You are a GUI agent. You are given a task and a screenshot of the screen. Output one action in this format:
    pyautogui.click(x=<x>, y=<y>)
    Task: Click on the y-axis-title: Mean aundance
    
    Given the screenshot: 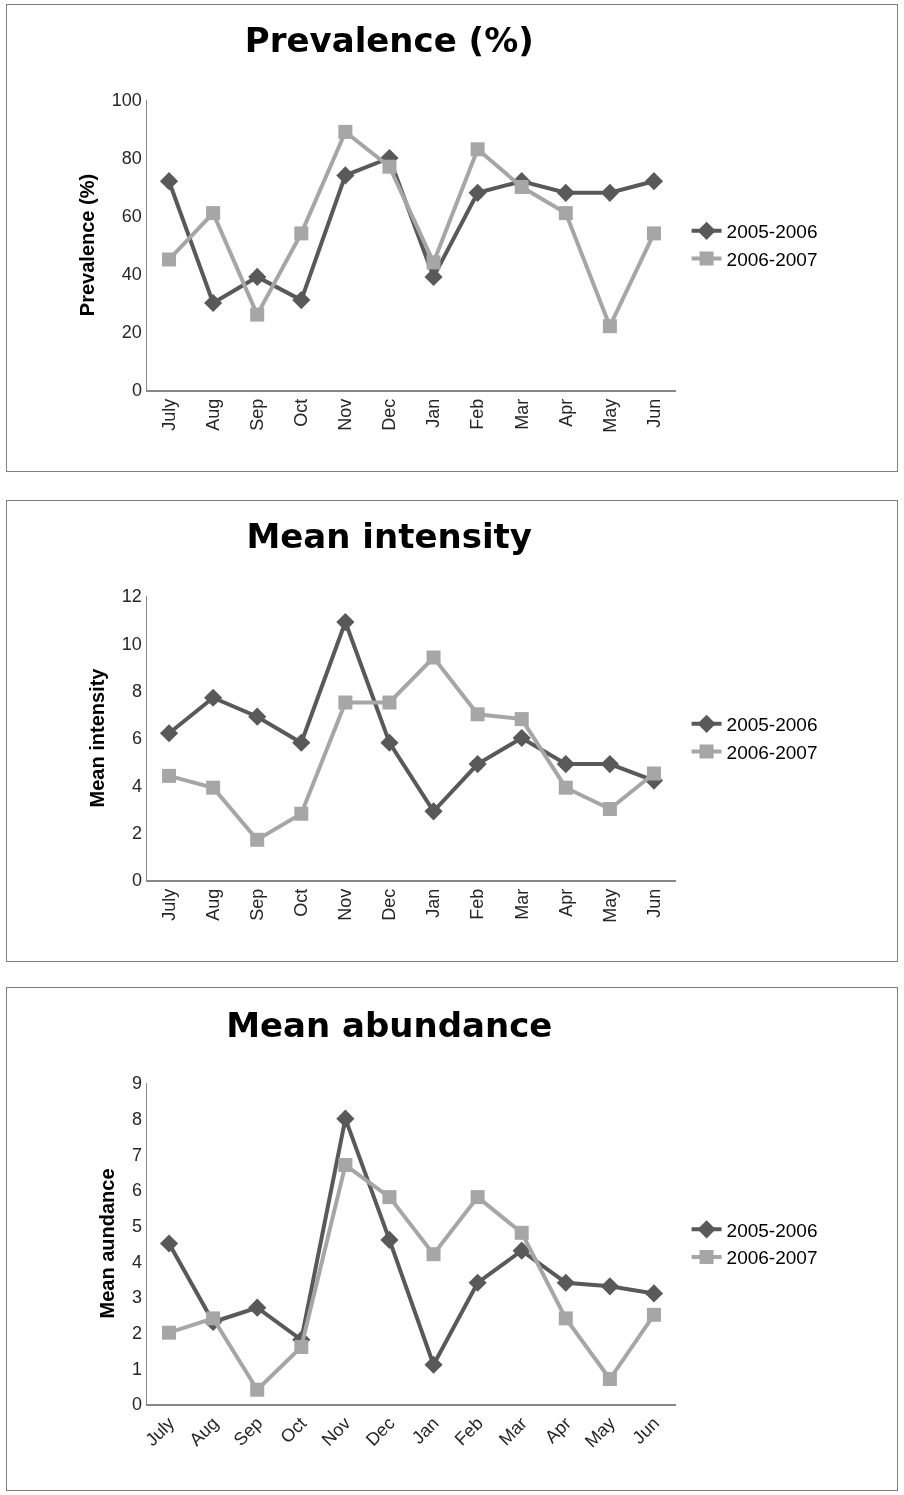 What is the action you would take?
    pyautogui.click(x=106, y=1243)
    